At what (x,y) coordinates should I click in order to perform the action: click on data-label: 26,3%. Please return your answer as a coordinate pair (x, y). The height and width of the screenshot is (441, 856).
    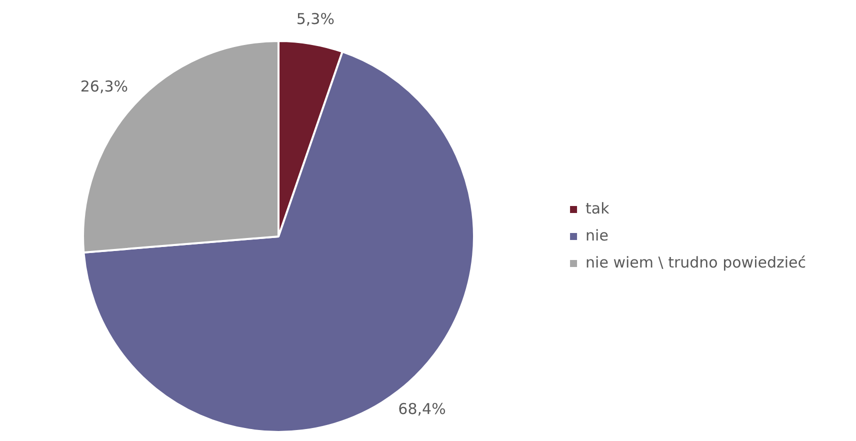
    Looking at the image, I should click on (104, 87).